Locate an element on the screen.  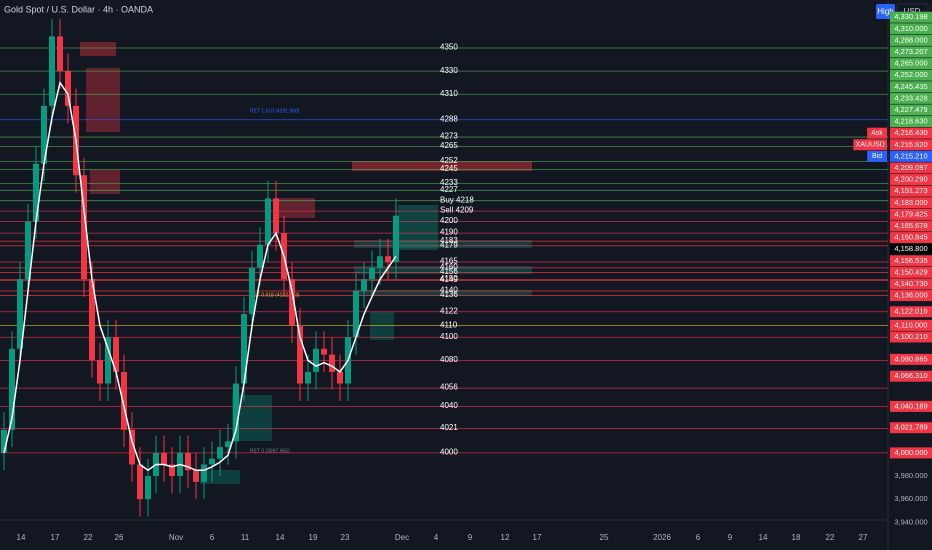
time-label: 23 is located at coordinates (345, 537).